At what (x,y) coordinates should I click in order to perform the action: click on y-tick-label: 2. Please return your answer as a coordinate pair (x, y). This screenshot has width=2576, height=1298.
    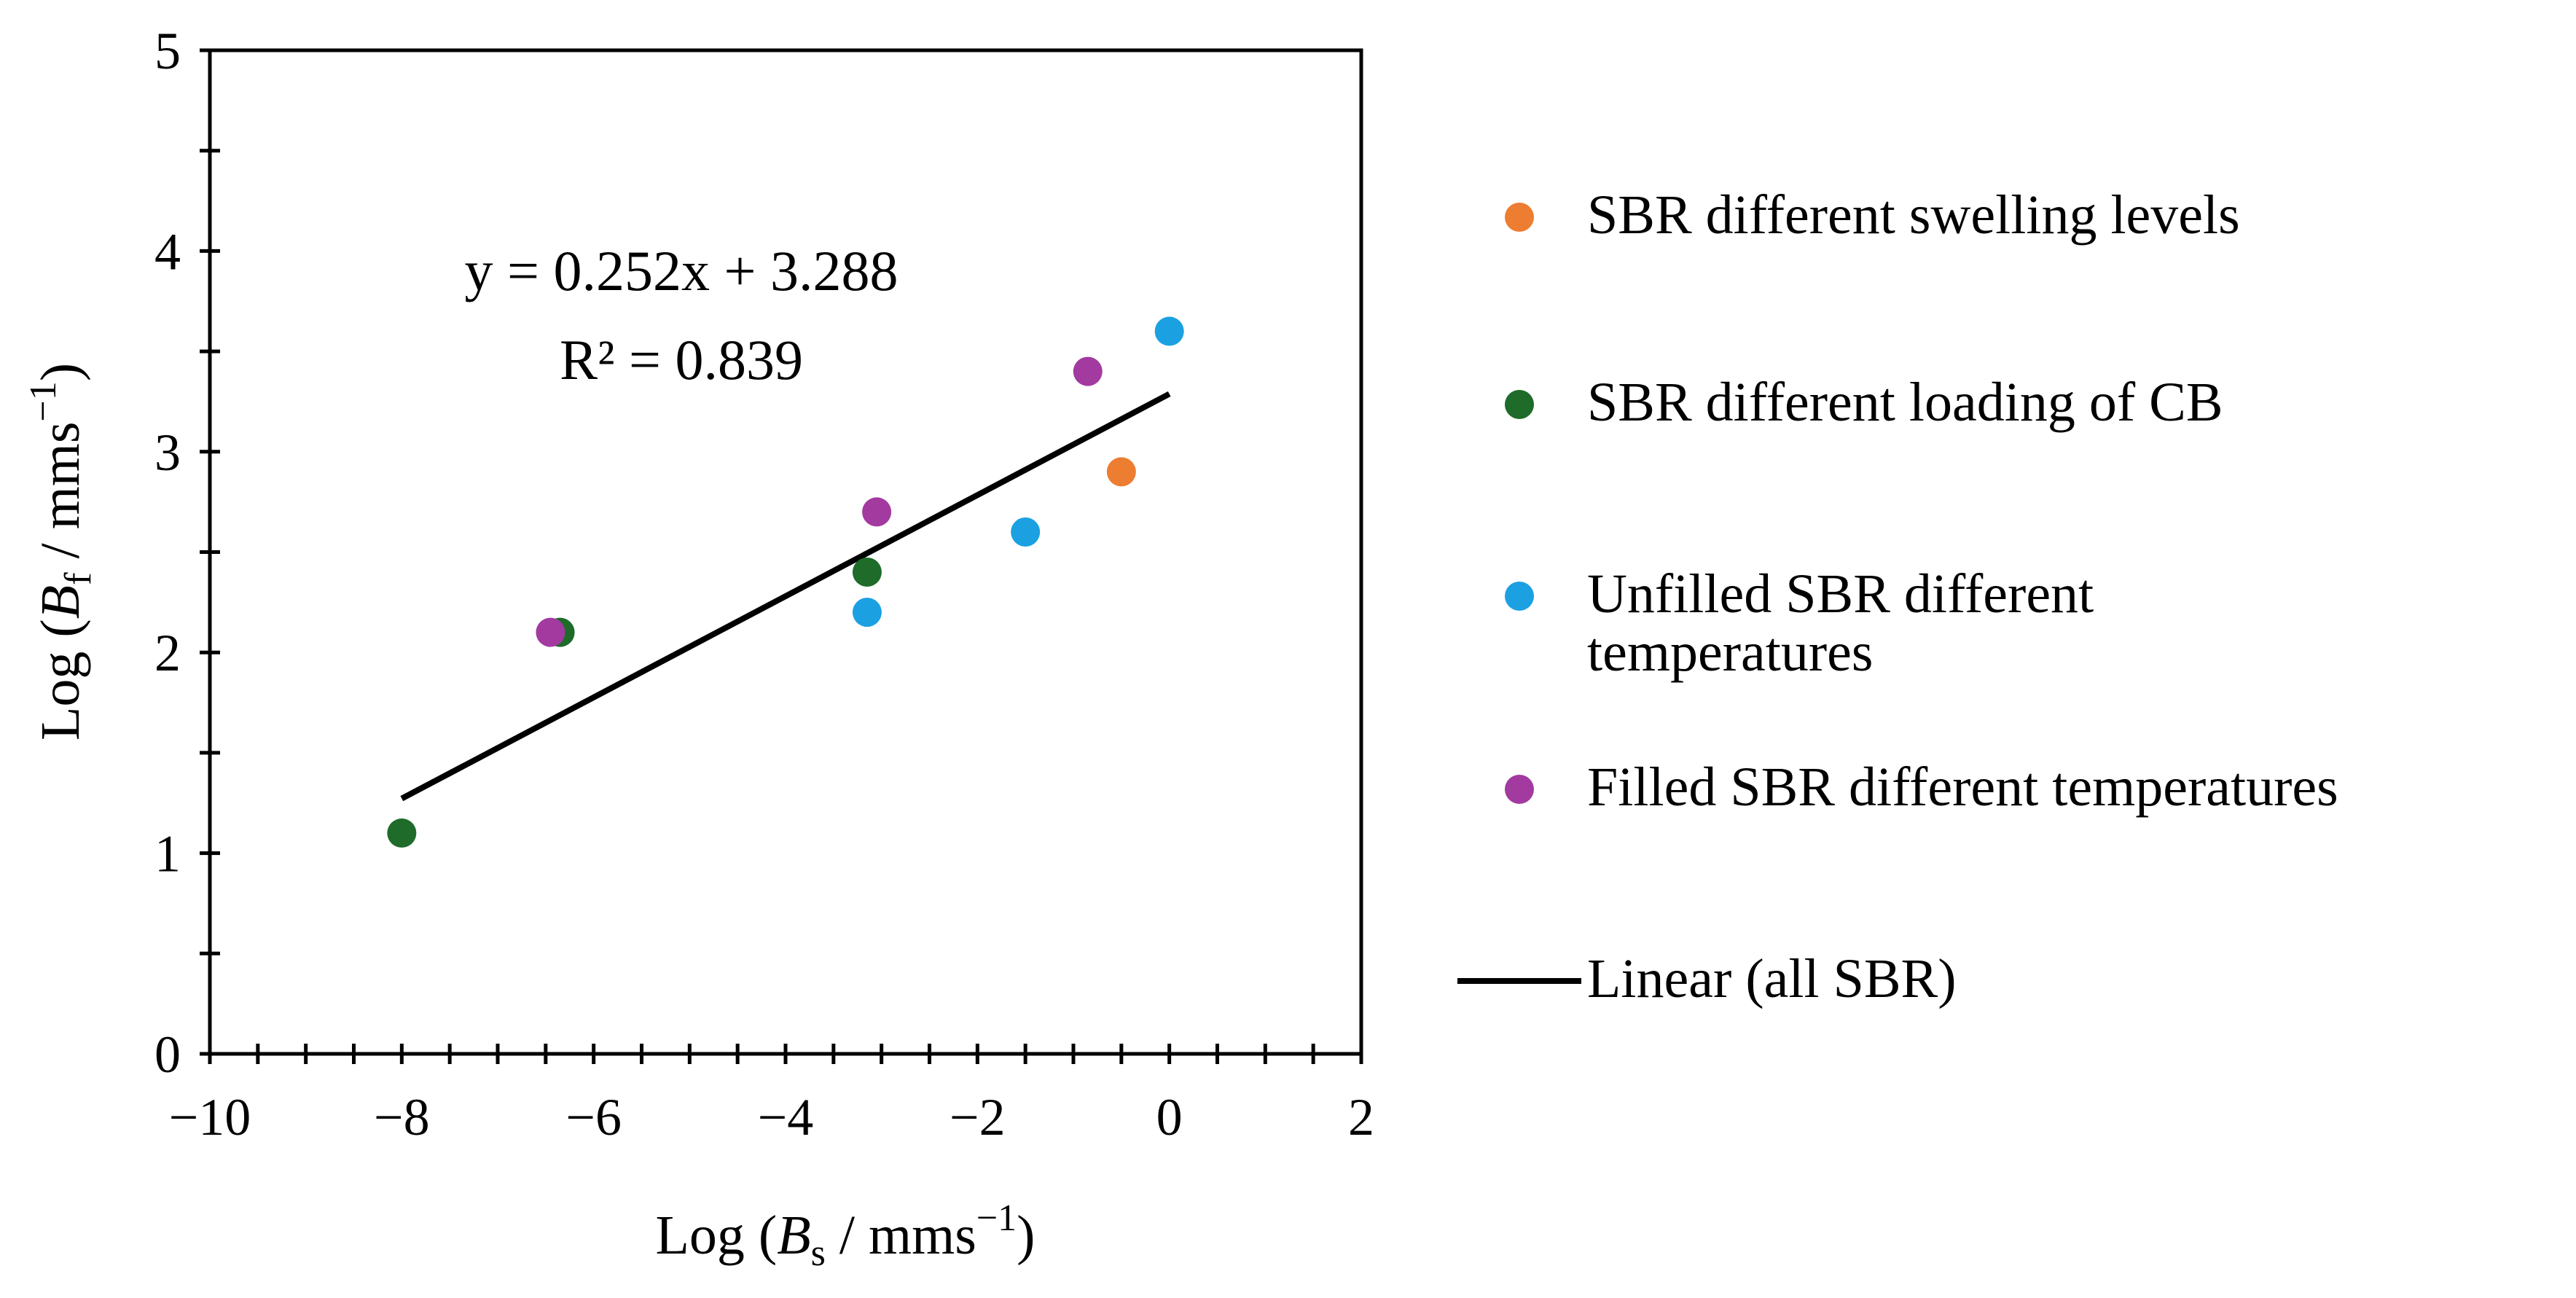
    Looking at the image, I should click on (167, 653).